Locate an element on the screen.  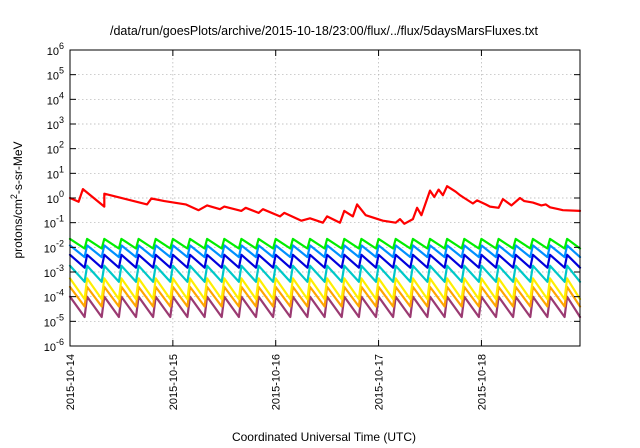
y-tick-label: 10⁻⁵ is located at coordinates (54, 320).